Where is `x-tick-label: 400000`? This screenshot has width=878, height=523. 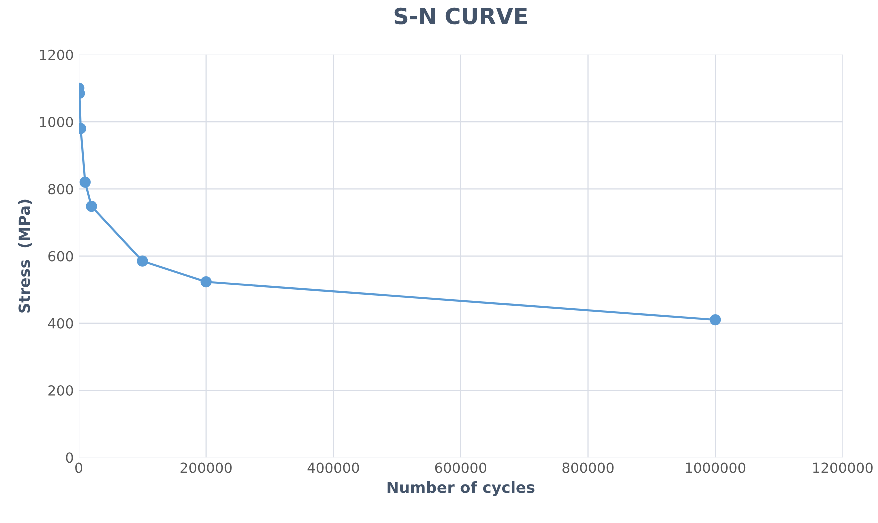
x-tick-label: 400000 is located at coordinates (334, 468).